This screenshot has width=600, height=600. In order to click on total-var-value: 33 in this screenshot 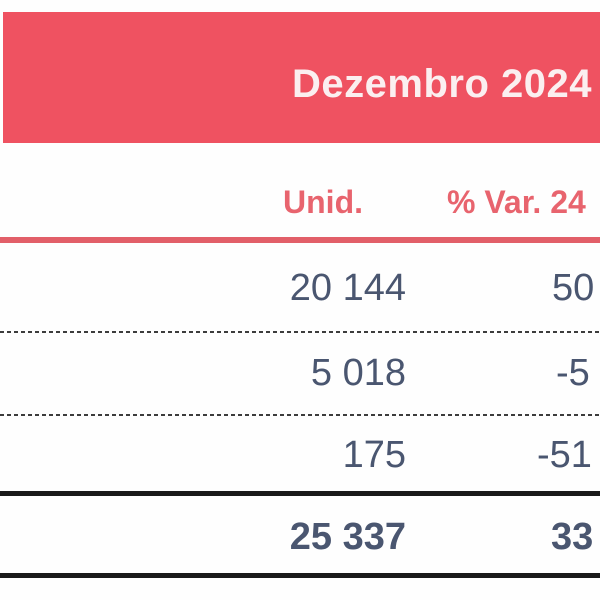, I will do `click(572, 537)`.